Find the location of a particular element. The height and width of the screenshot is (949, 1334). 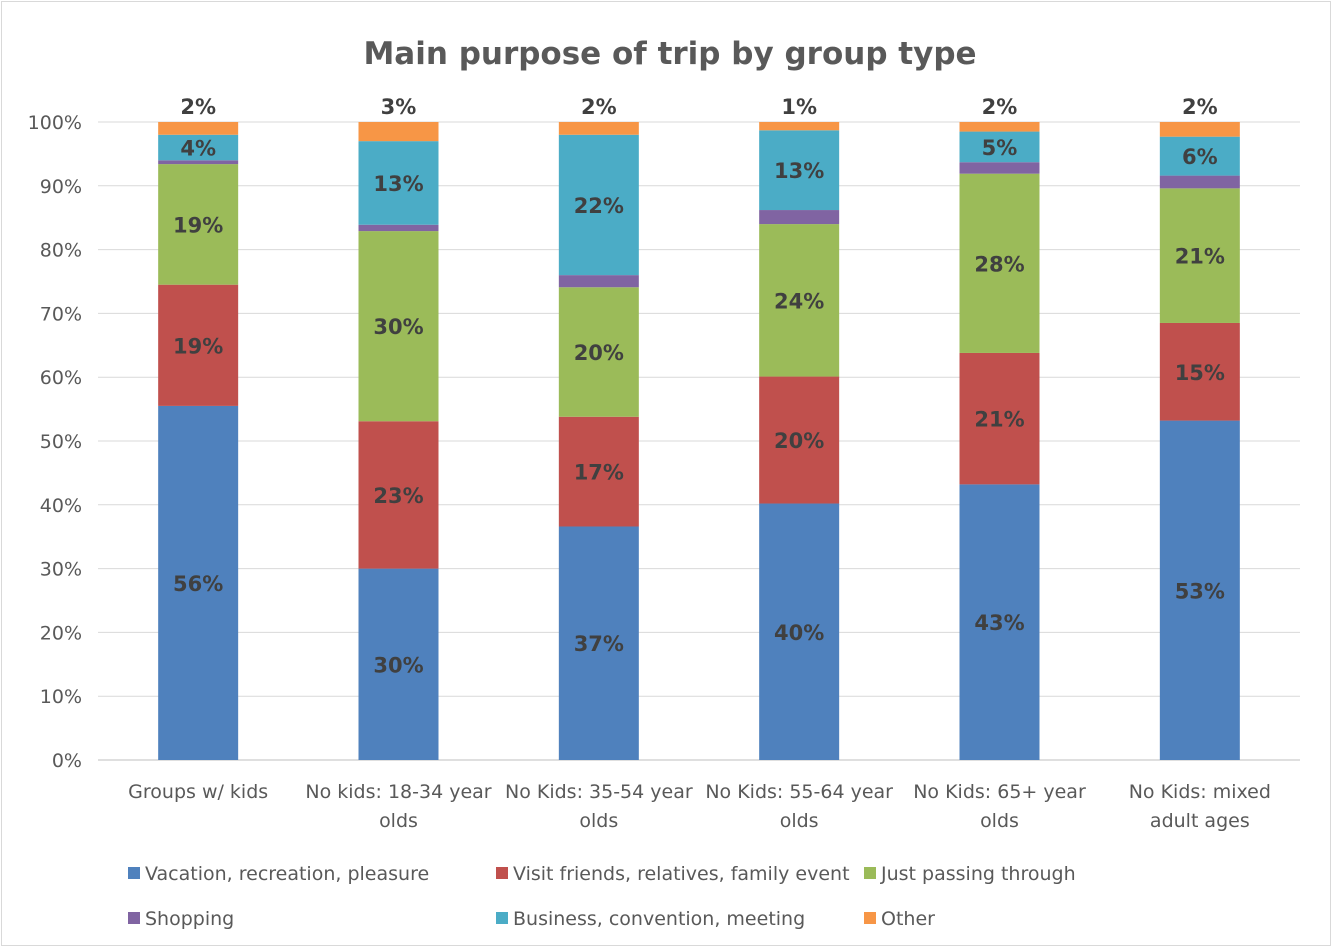

y-tick-label: 30% is located at coordinates (61, 570).